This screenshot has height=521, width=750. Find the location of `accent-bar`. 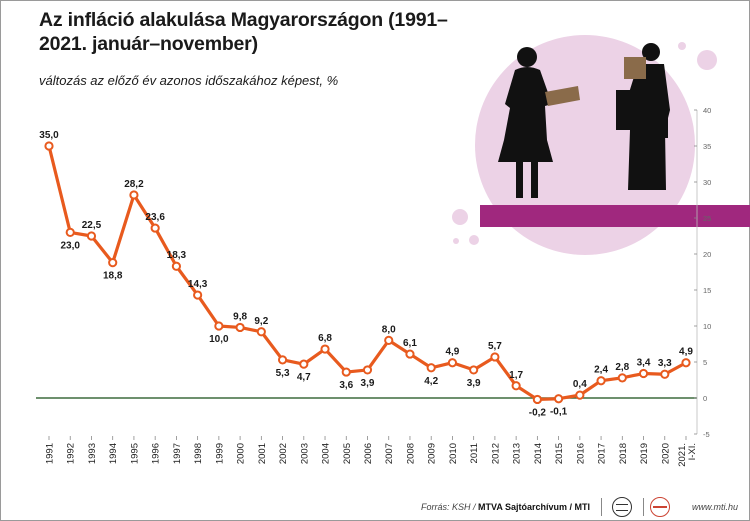

accent-bar is located at coordinates (615, 216).